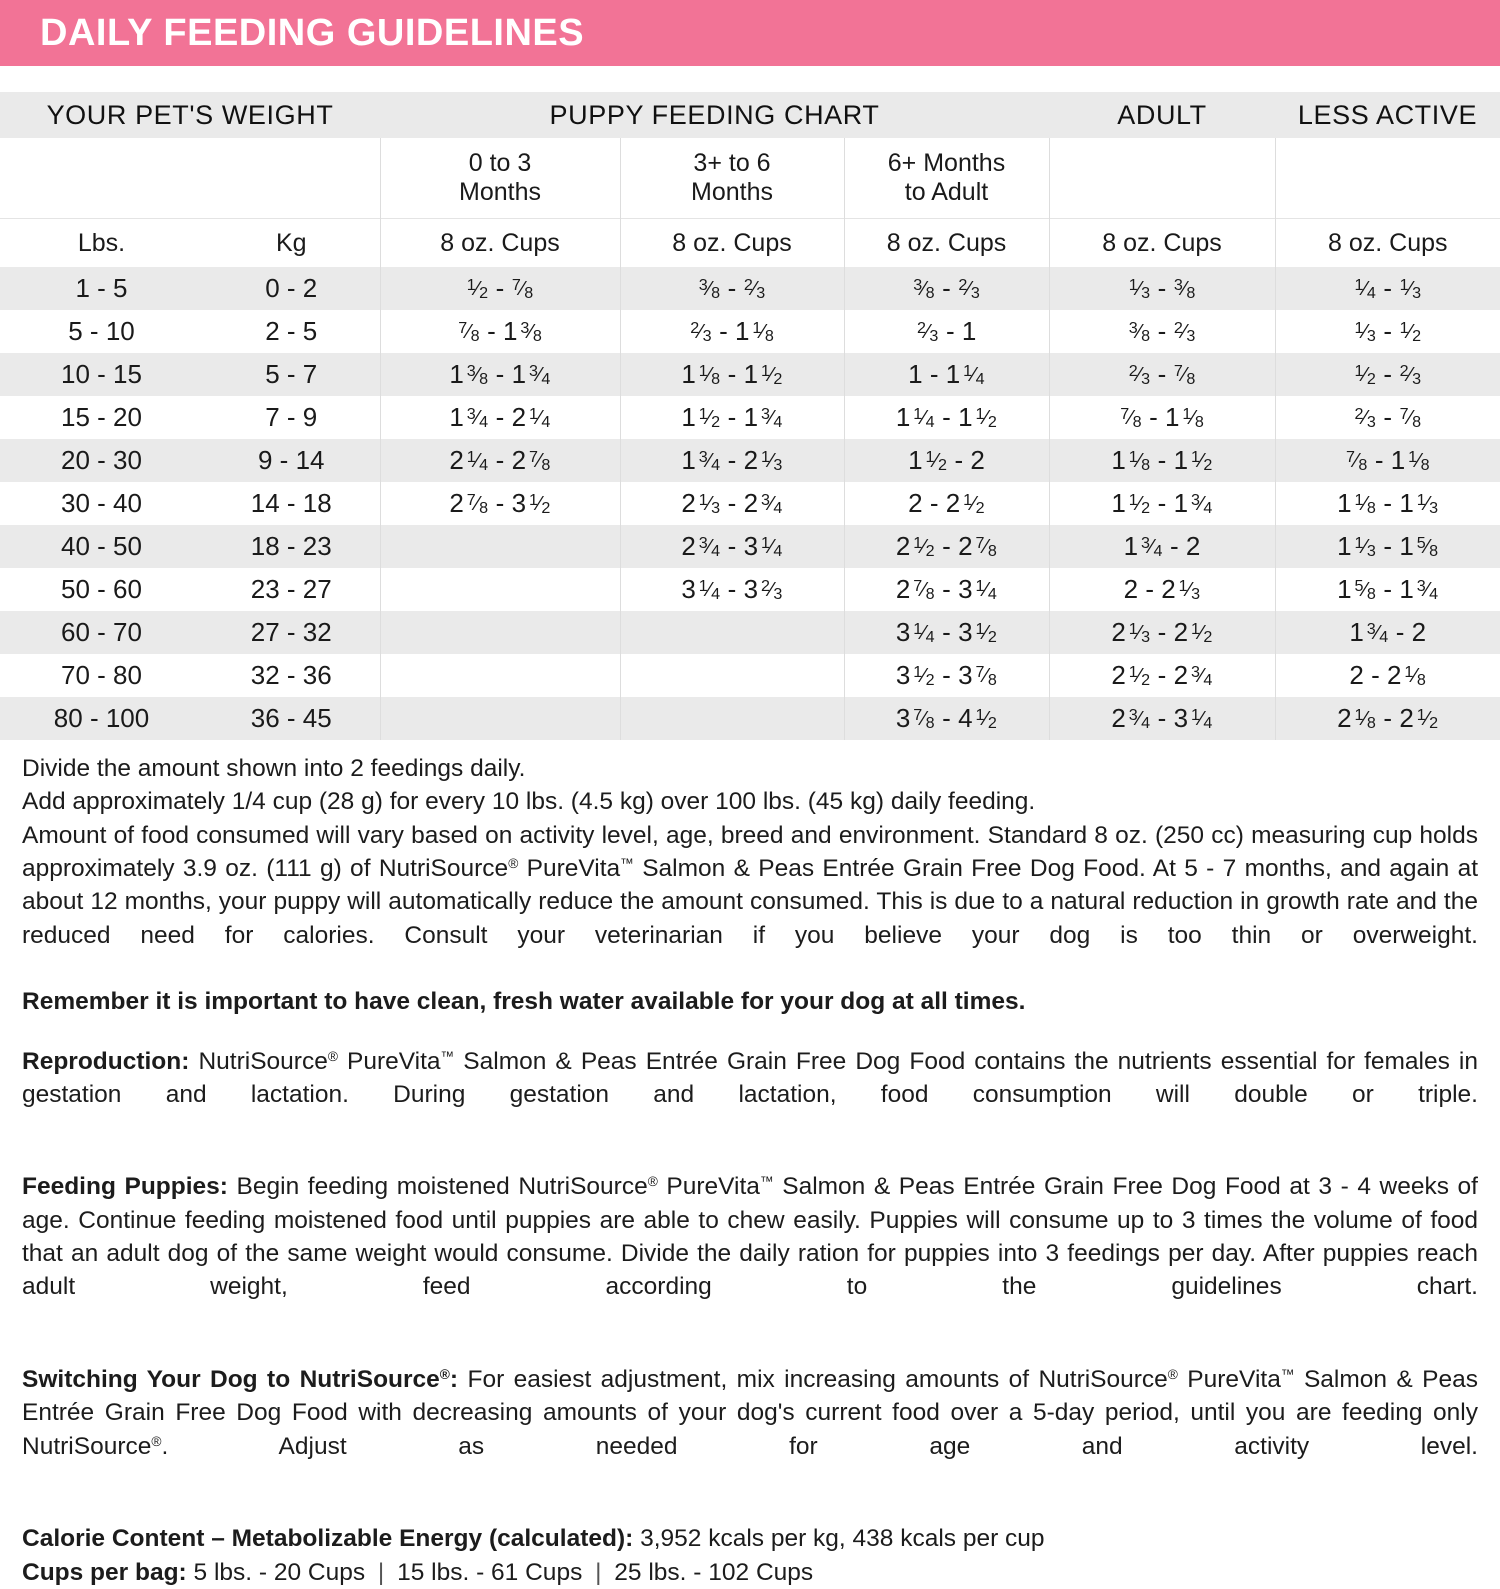 This screenshot has width=1500, height=1589. I want to click on cell-adult: 2 - 2 1⁄3, so click(1162, 589).